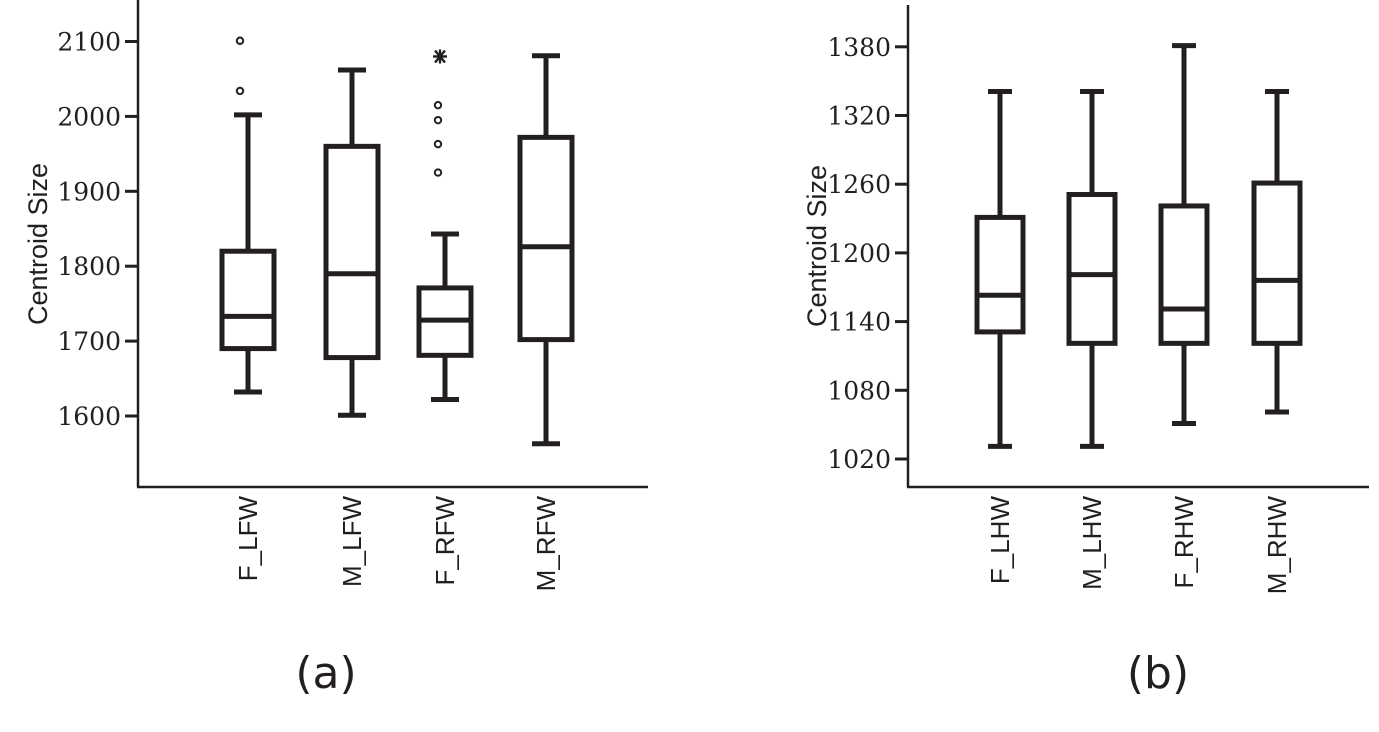  Describe the element at coordinates (89, 116) in the screenshot. I see `y-tick-label: 2000` at that location.